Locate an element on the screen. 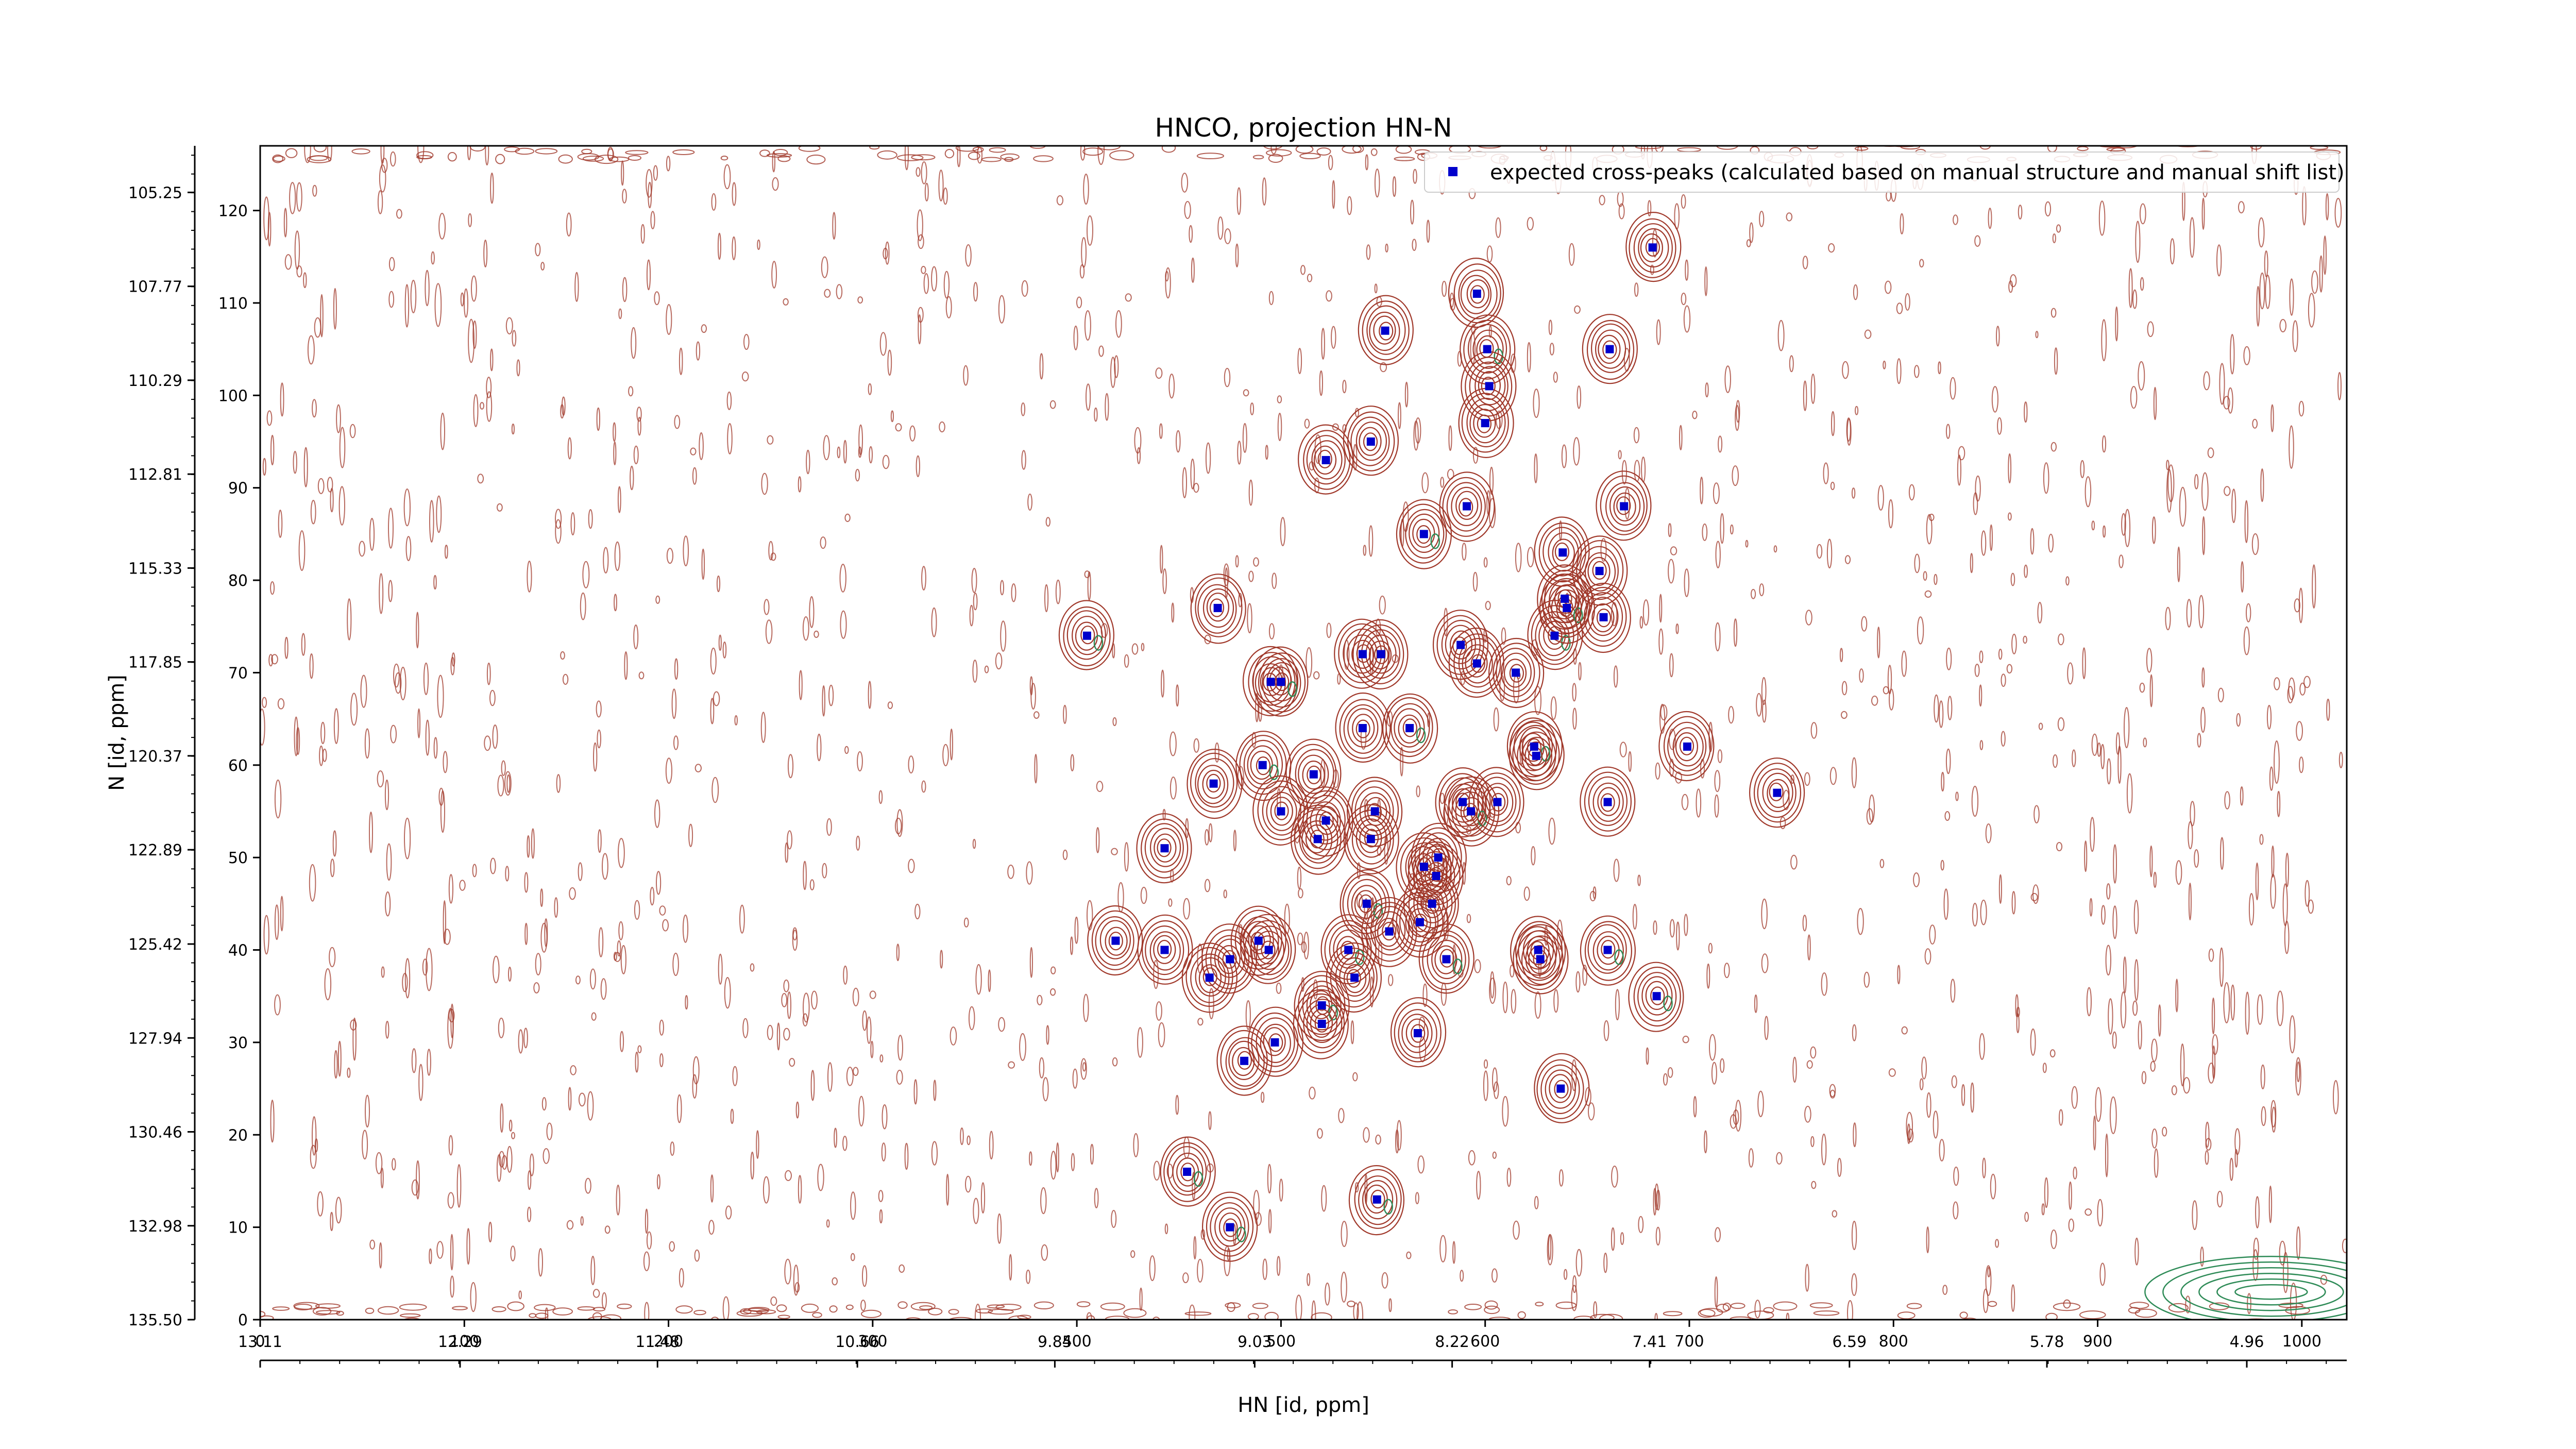 The height and width of the screenshot is (1449, 2576). tick-label: 50 is located at coordinates (238, 858).